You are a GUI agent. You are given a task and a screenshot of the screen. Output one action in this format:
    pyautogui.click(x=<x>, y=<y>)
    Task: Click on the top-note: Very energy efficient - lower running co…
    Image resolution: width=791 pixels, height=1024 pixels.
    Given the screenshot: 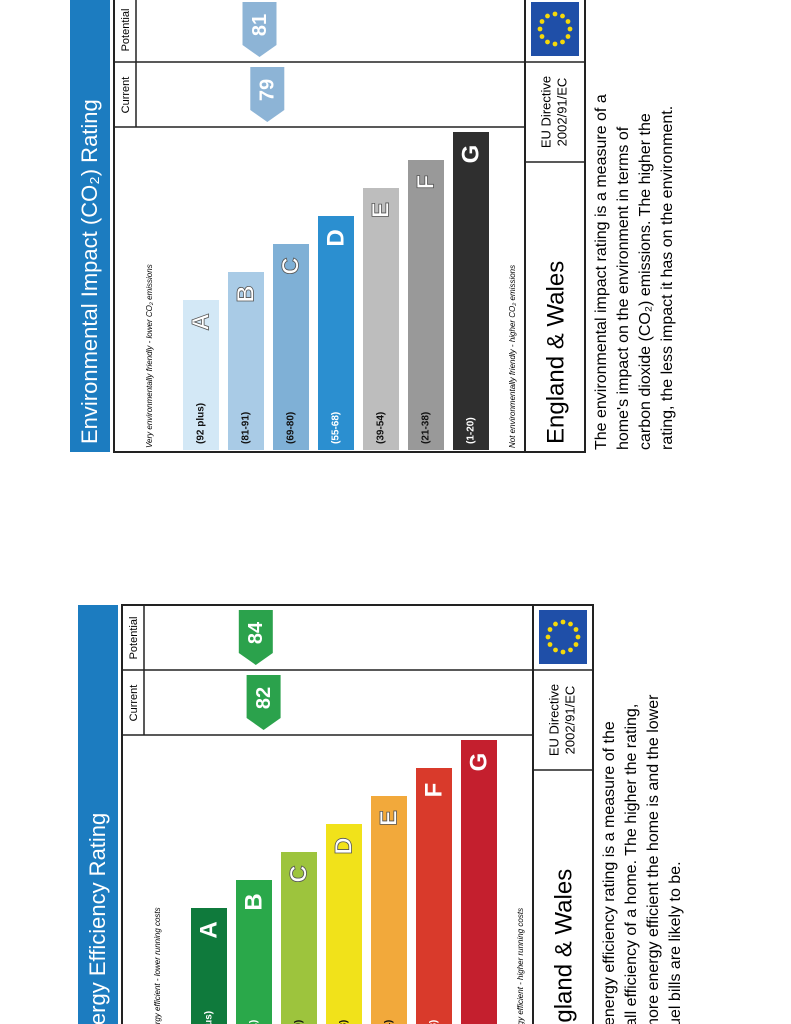 What is the action you would take?
    pyautogui.click(x=157, y=965)
    